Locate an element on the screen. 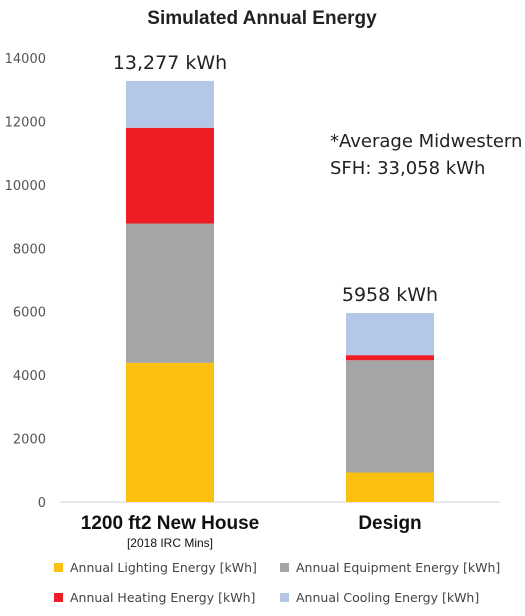 This screenshot has height=616, width=525. y-axis-ticks: 0 2000 4000 6000 8000 10000 12000 14000 is located at coordinates (25, 281).